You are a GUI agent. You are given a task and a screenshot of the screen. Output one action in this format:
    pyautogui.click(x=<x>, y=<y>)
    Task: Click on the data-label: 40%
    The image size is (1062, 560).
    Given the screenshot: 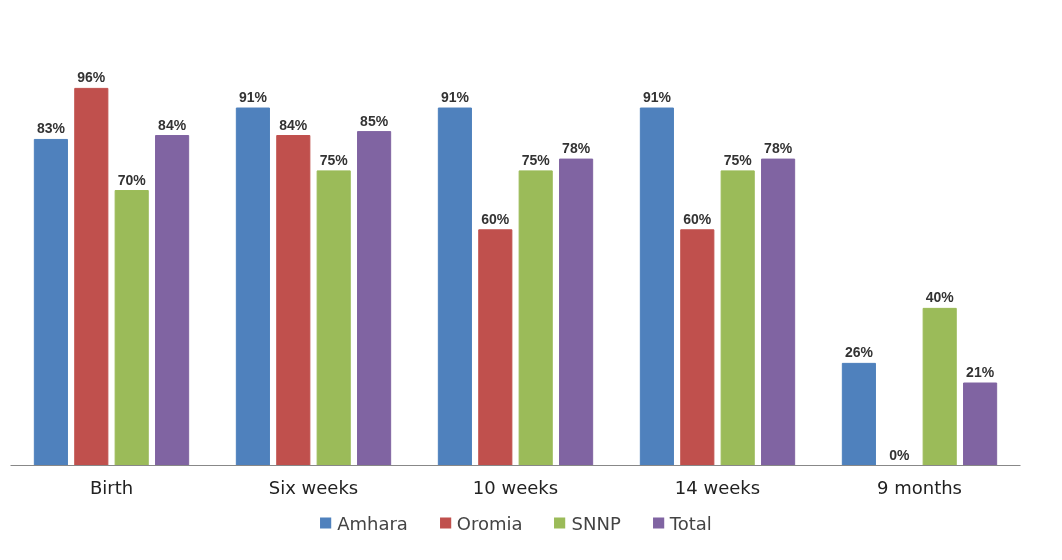 What is the action you would take?
    pyautogui.click(x=940, y=297)
    